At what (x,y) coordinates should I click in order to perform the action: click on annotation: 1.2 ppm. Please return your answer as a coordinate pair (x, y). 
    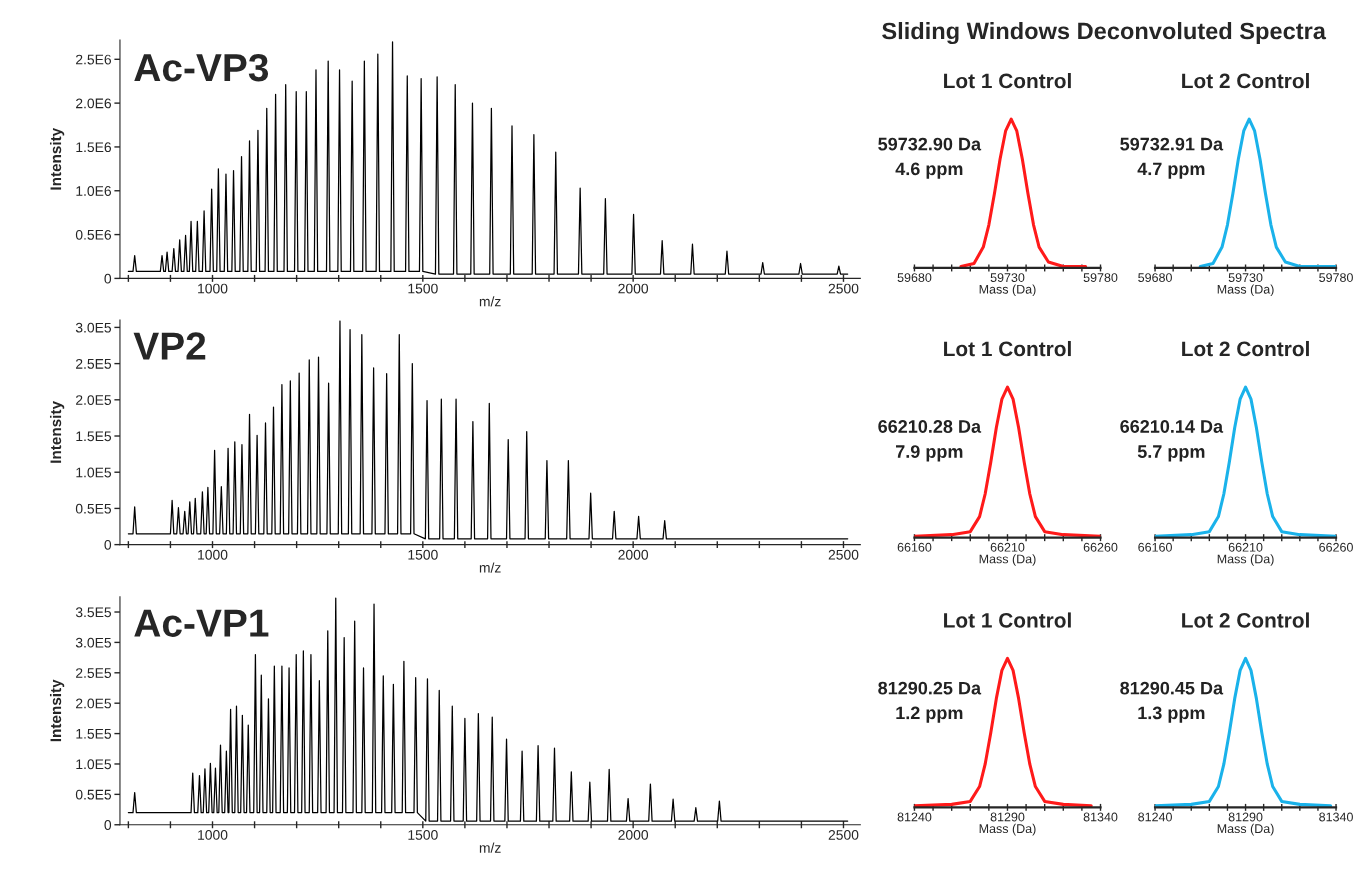
    Looking at the image, I should click on (929, 714).